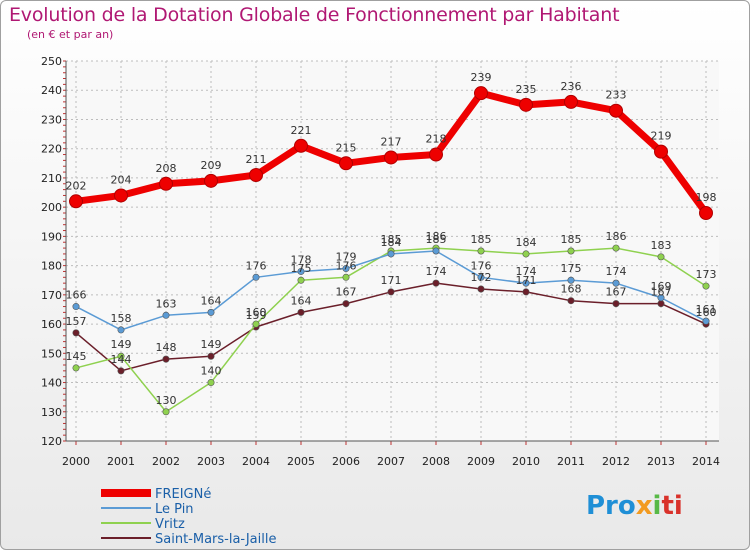  What do you see at coordinates (391, 141) in the screenshot?
I see `data-label: 217` at bounding box center [391, 141].